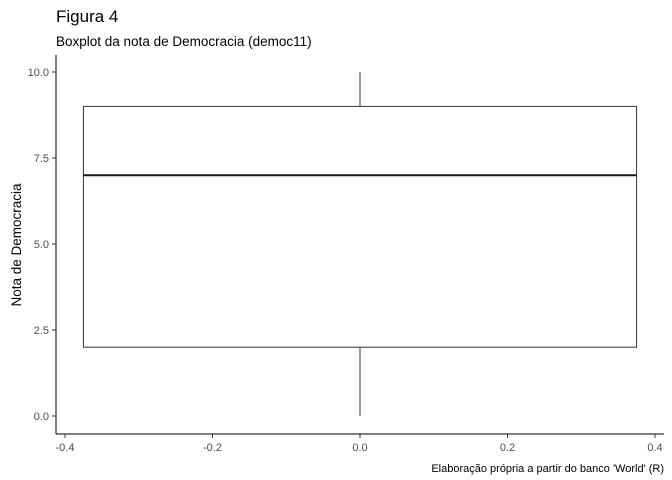  Describe the element at coordinates (87, 16) in the screenshot. I see `chart-title: Figura 4` at that location.